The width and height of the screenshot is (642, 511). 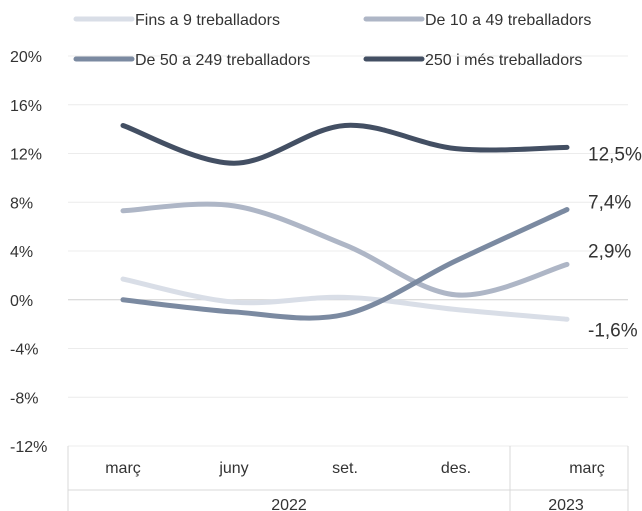 What do you see at coordinates (566, 504) in the screenshot?
I see `year-label: 2023` at bounding box center [566, 504].